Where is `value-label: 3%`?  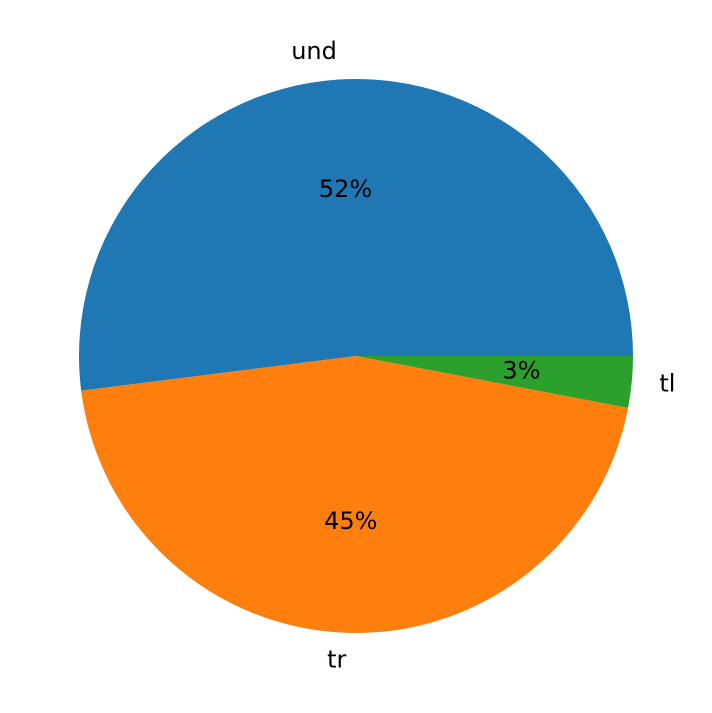 value-label: 3% is located at coordinates (521, 371).